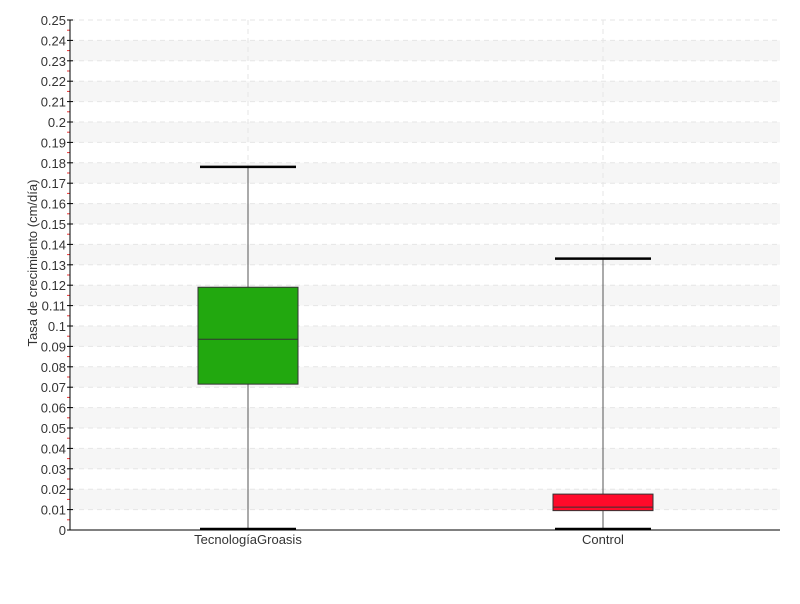 Image resolution: width=800 pixels, height=604 pixels. Describe the element at coordinates (32, 263) in the screenshot. I see `y-axis-label: Tasa de crecimiento (cm/día)` at that location.